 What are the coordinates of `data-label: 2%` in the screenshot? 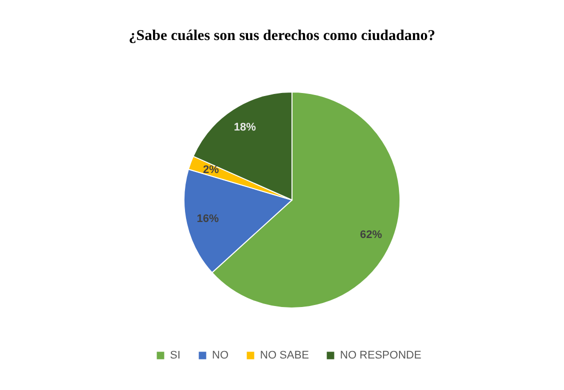 It's located at (211, 170).